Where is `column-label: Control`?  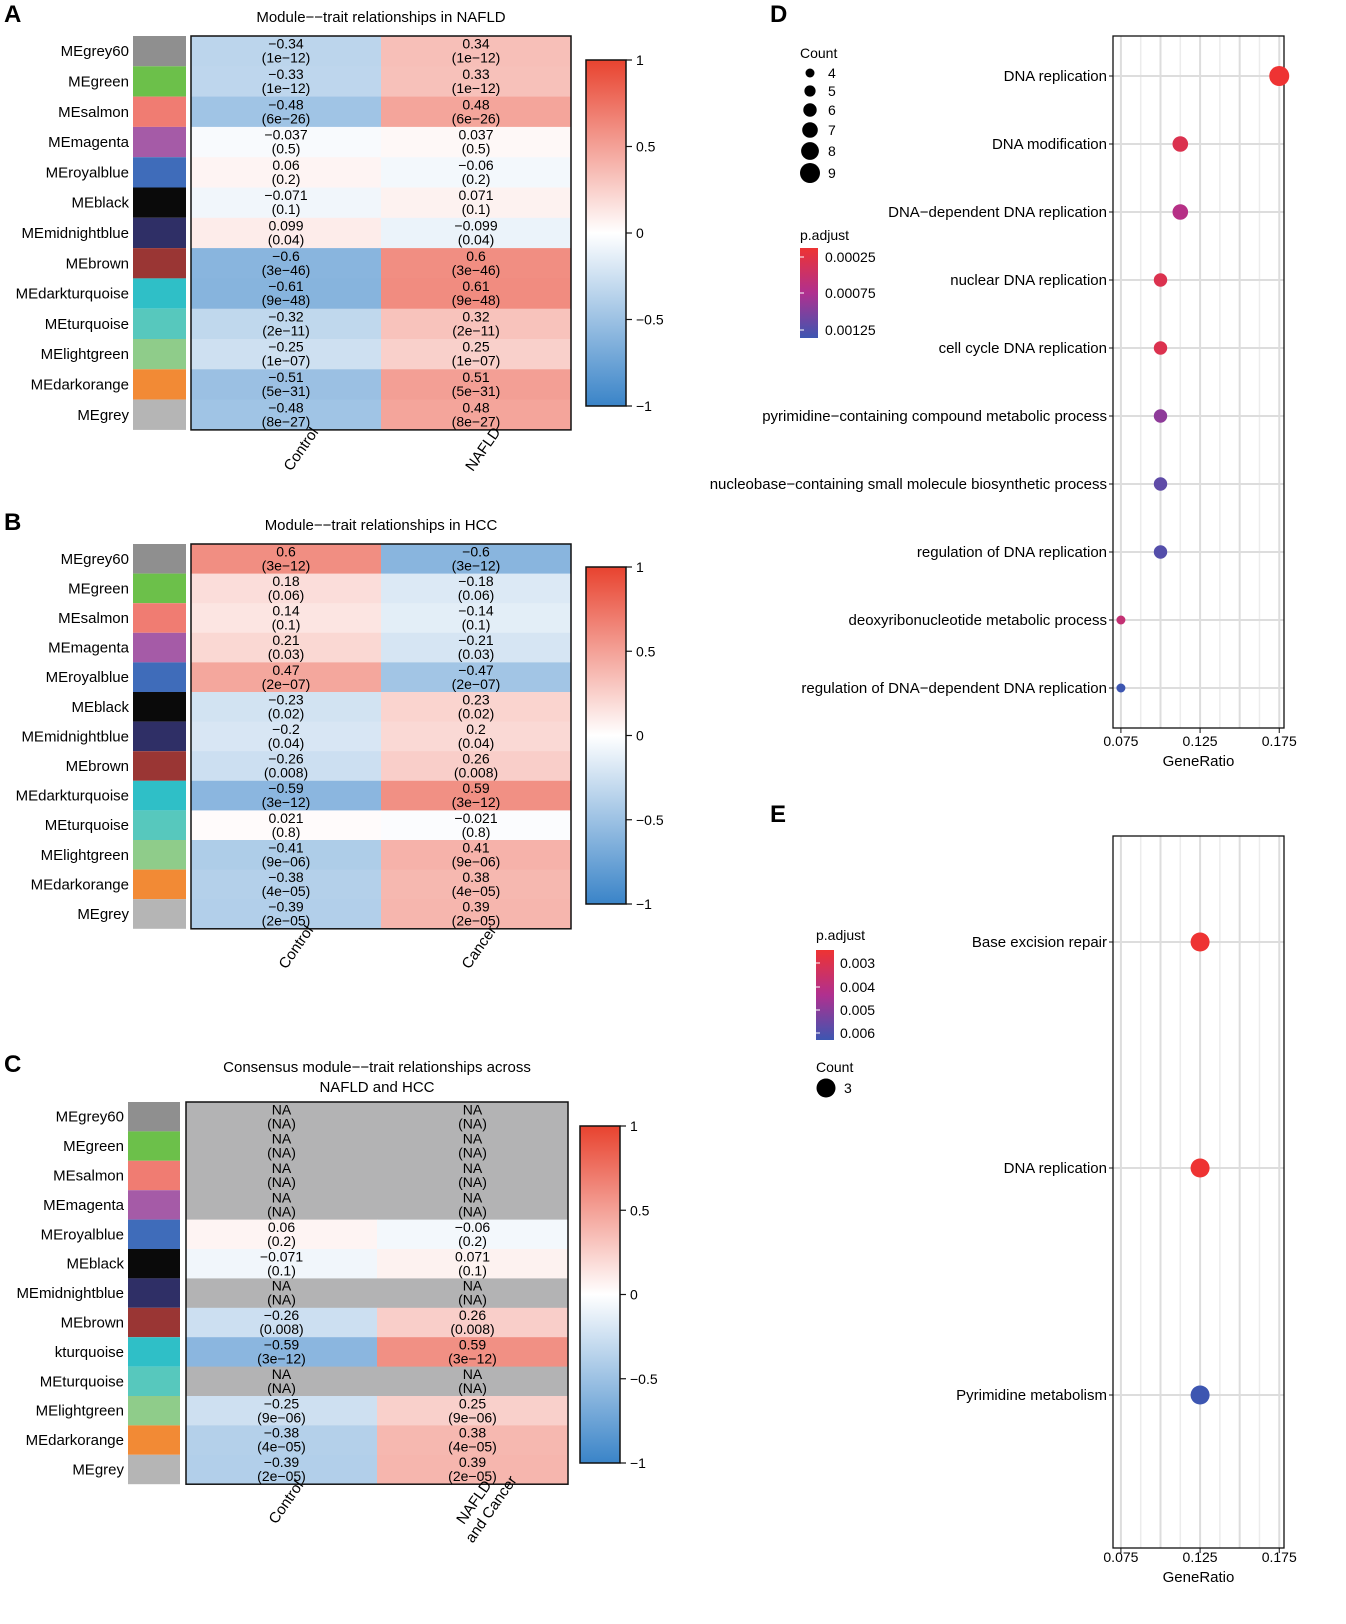
column-label: Control is located at coordinates (301, 449).